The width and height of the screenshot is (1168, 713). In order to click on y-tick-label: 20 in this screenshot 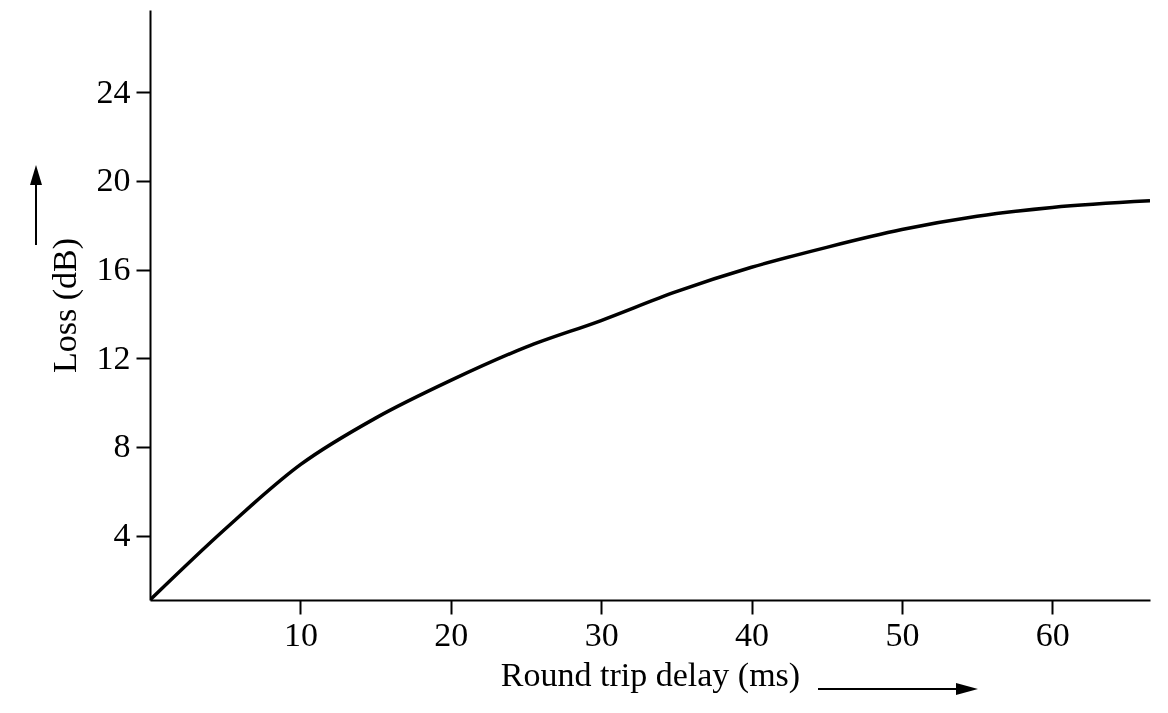, I will do `click(113, 180)`.